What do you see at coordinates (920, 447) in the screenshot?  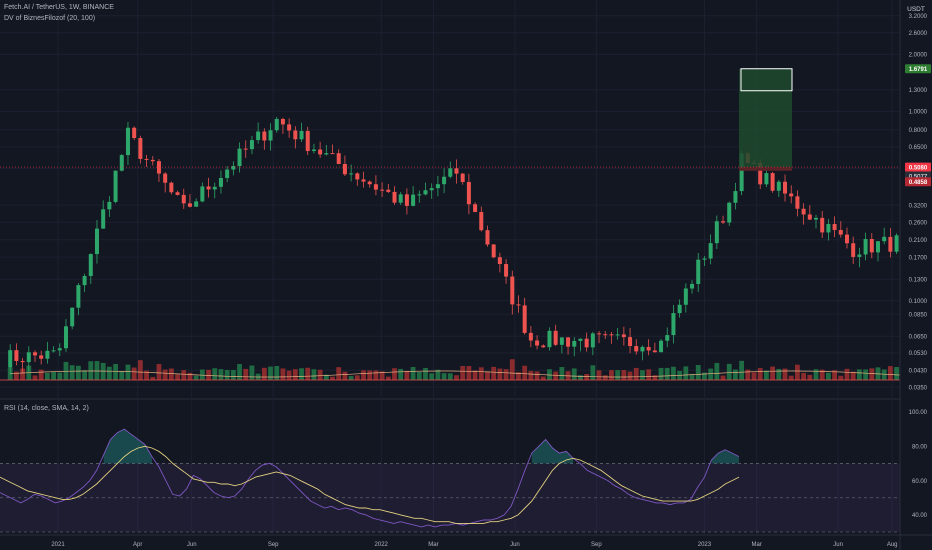 I see `rsi-tick-label: 80.00` at bounding box center [920, 447].